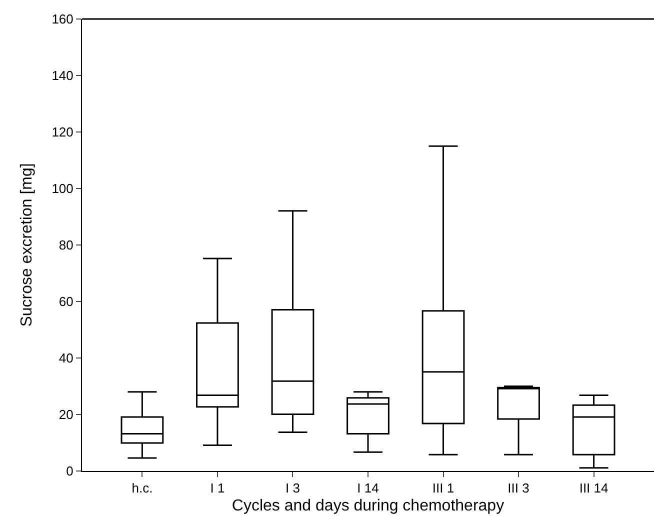 This screenshot has height=520, width=654. Describe the element at coordinates (66, 302) in the screenshot. I see `y-tick-label: 60` at that location.